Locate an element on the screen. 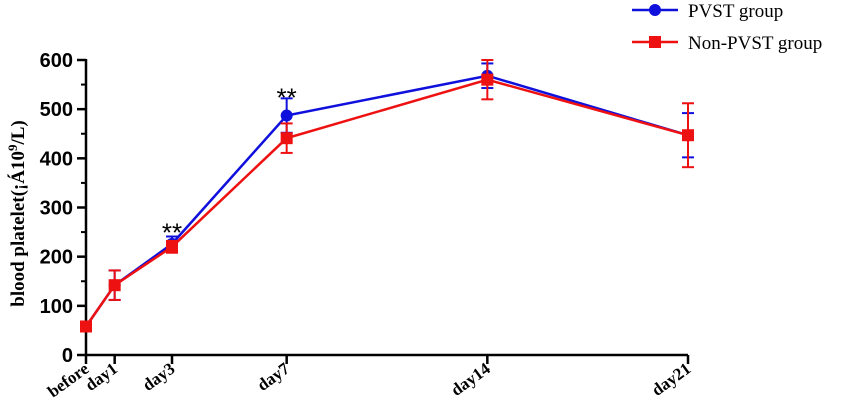 This screenshot has width=864, height=417. legend: PVST group Non-PVST group is located at coordinates (727, 27).